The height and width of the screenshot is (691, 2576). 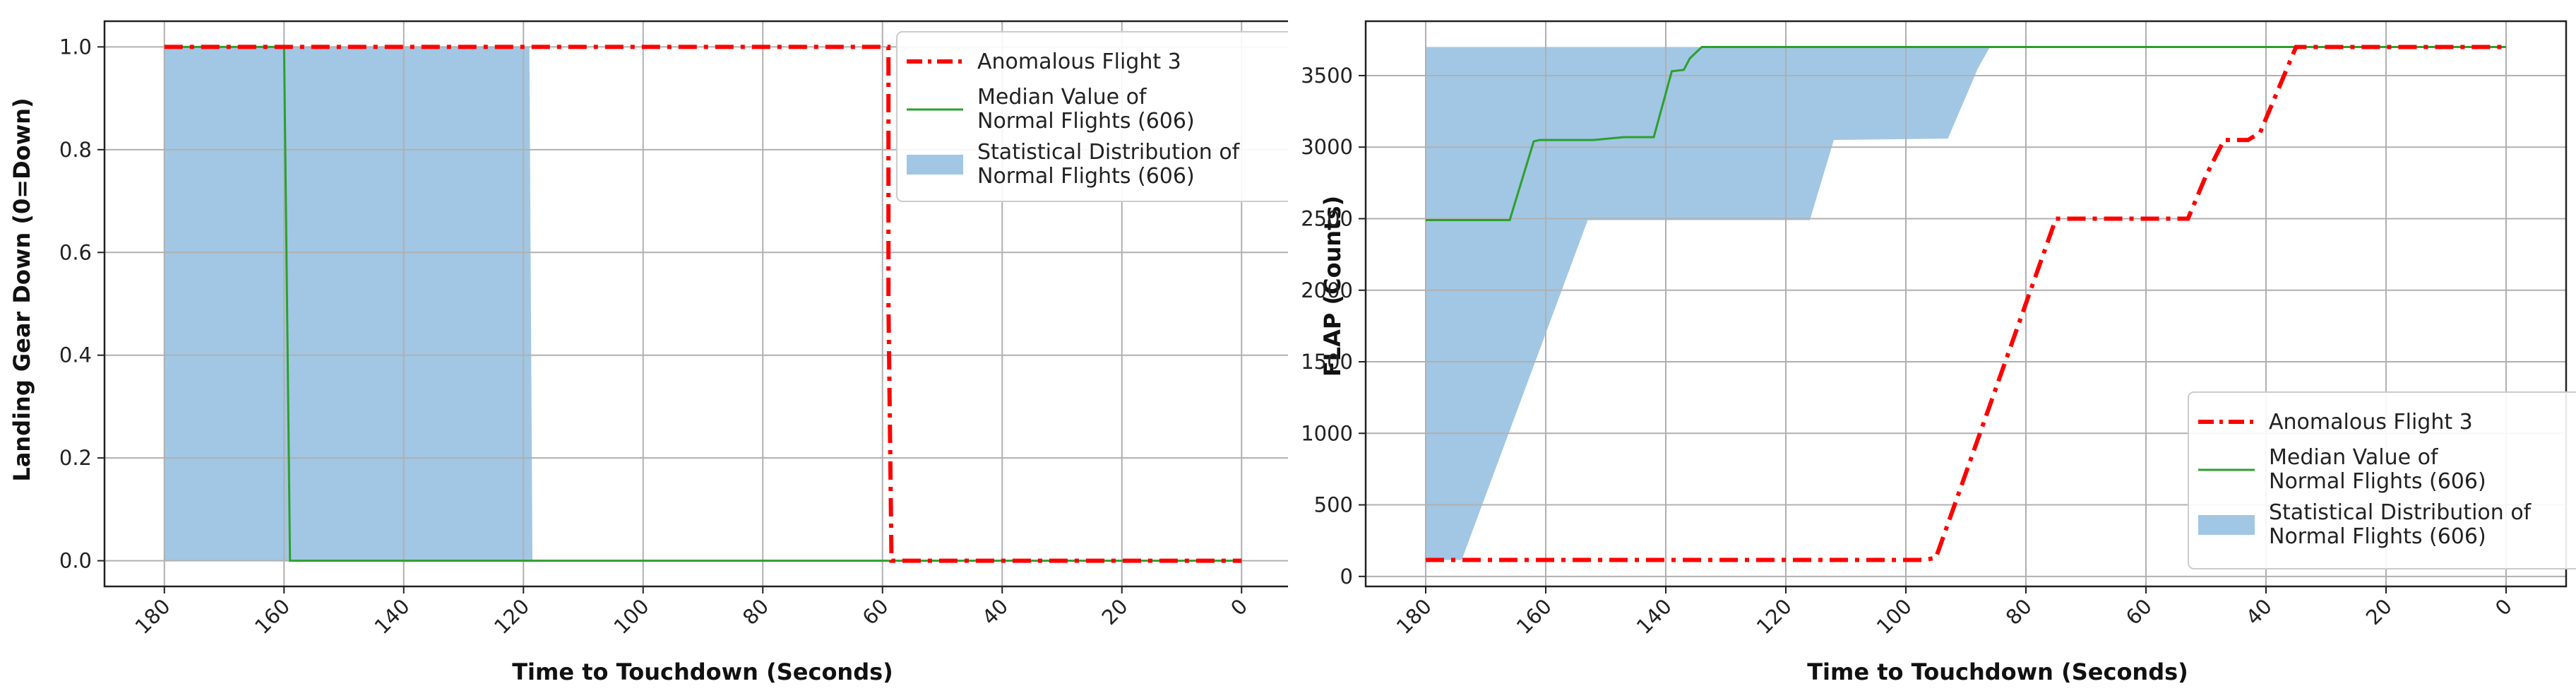 What do you see at coordinates (75, 458) in the screenshot?
I see `y-tick-label: 0.2` at bounding box center [75, 458].